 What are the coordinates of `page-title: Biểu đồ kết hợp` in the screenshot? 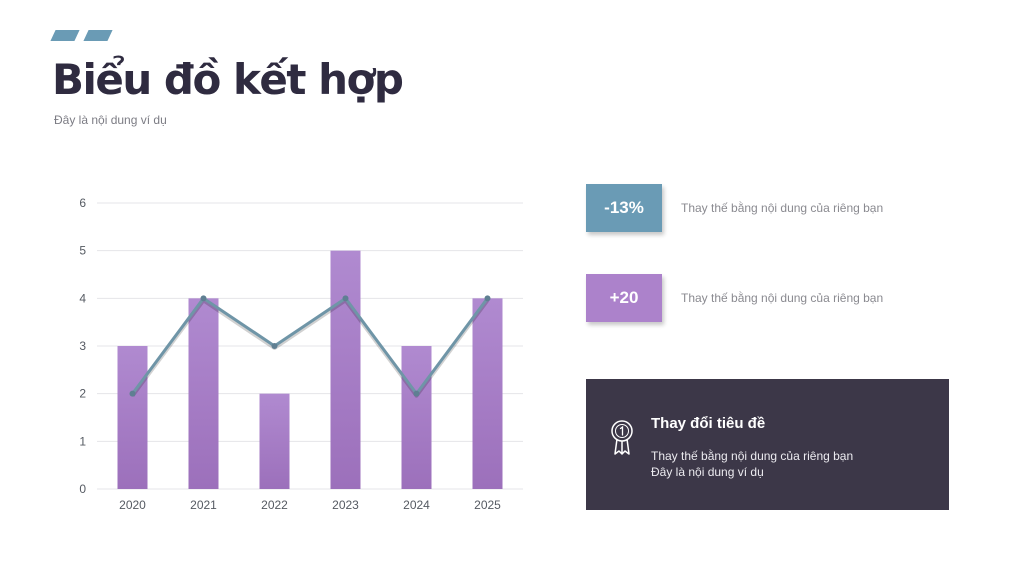 It's located at (228, 79).